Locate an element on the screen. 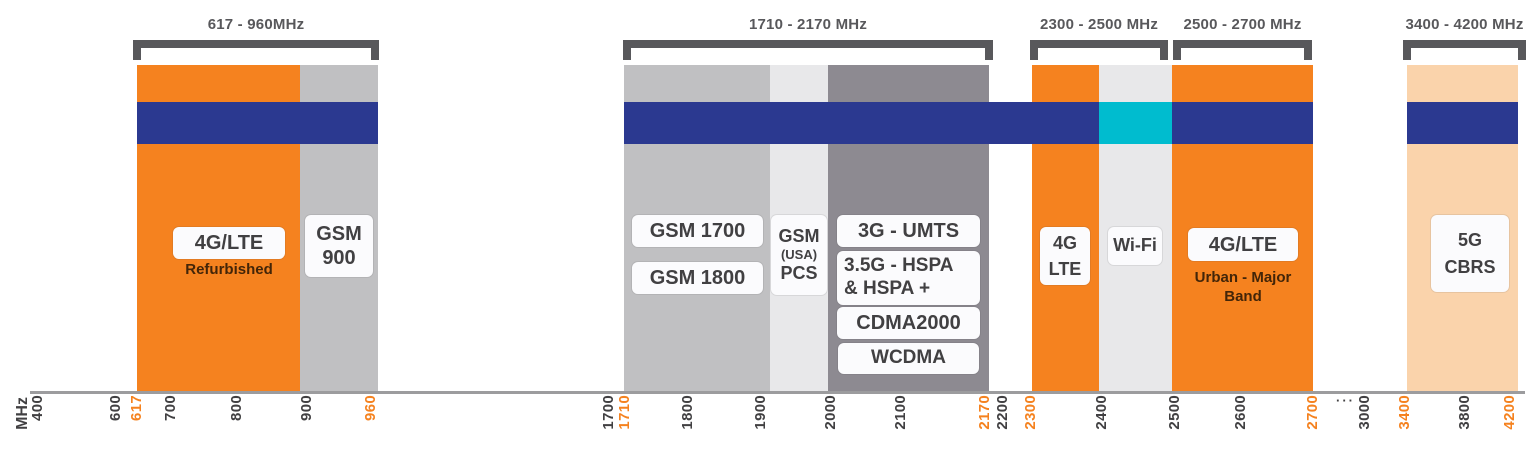 The image size is (1536, 466). label-gsm-1700: GSM 1700 is located at coordinates (697, 231).